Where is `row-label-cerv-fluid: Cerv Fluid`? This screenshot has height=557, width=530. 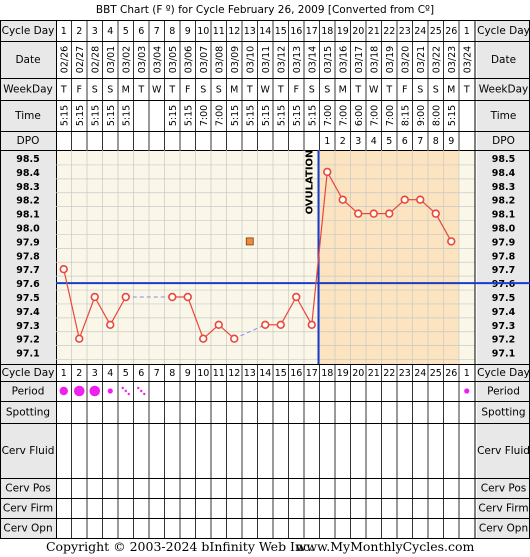 row-label-cerv-fluid: Cerv Fluid is located at coordinates (28, 451).